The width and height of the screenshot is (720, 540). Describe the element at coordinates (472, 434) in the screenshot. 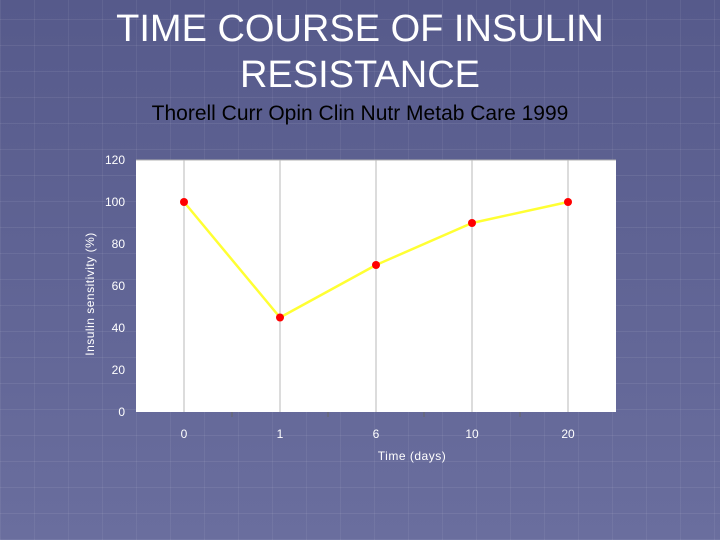

I see `x-tick-label-10: 10` at that location.